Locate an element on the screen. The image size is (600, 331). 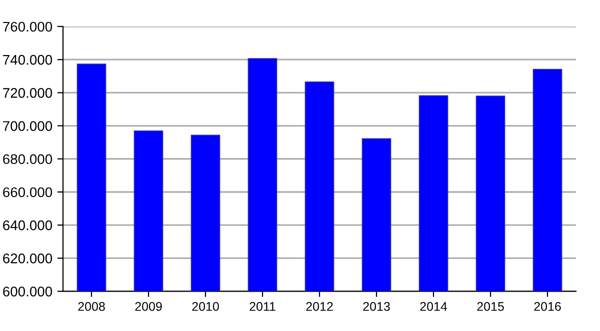
y-tick-label: 640.000 is located at coordinates (27, 225).